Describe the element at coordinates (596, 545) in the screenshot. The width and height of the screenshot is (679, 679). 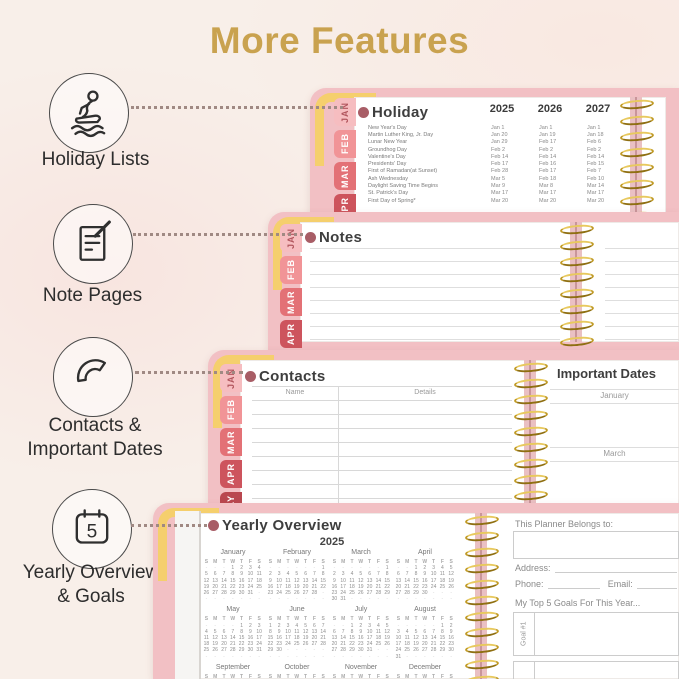
I see `belongs-box` at that location.